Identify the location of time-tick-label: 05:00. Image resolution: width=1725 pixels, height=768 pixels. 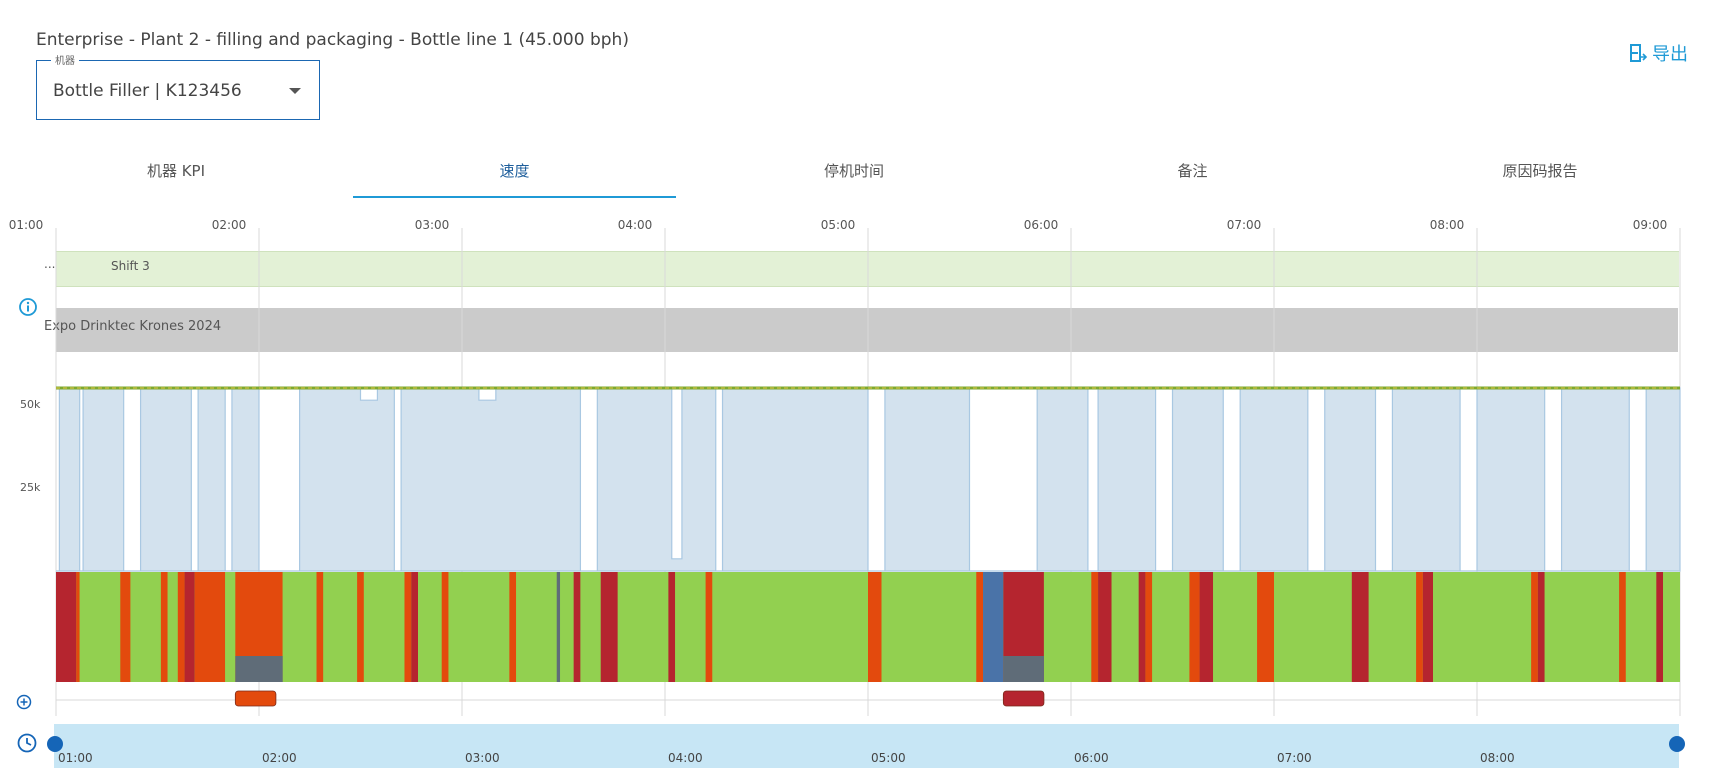
(838, 225).